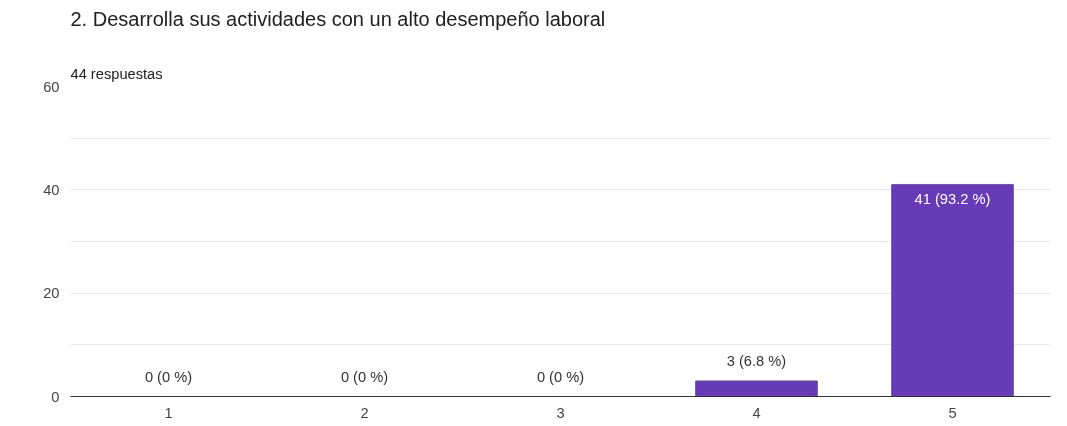 Image resolution: width=1067 pixels, height=426 pixels. What do you see at coordinates (364, 412) in the screenshot?
I see `x-tick-label: 2` at bounding box center [364, 412].